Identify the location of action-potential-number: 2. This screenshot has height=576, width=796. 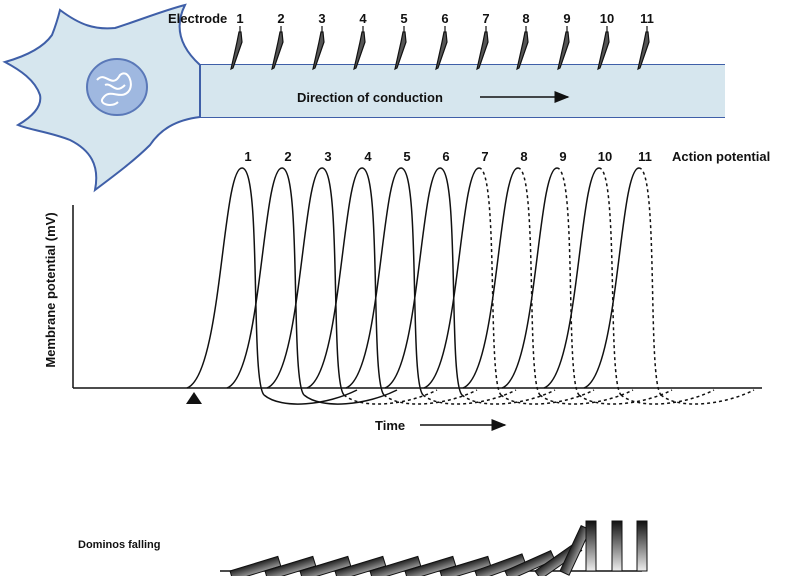
(287, 156).